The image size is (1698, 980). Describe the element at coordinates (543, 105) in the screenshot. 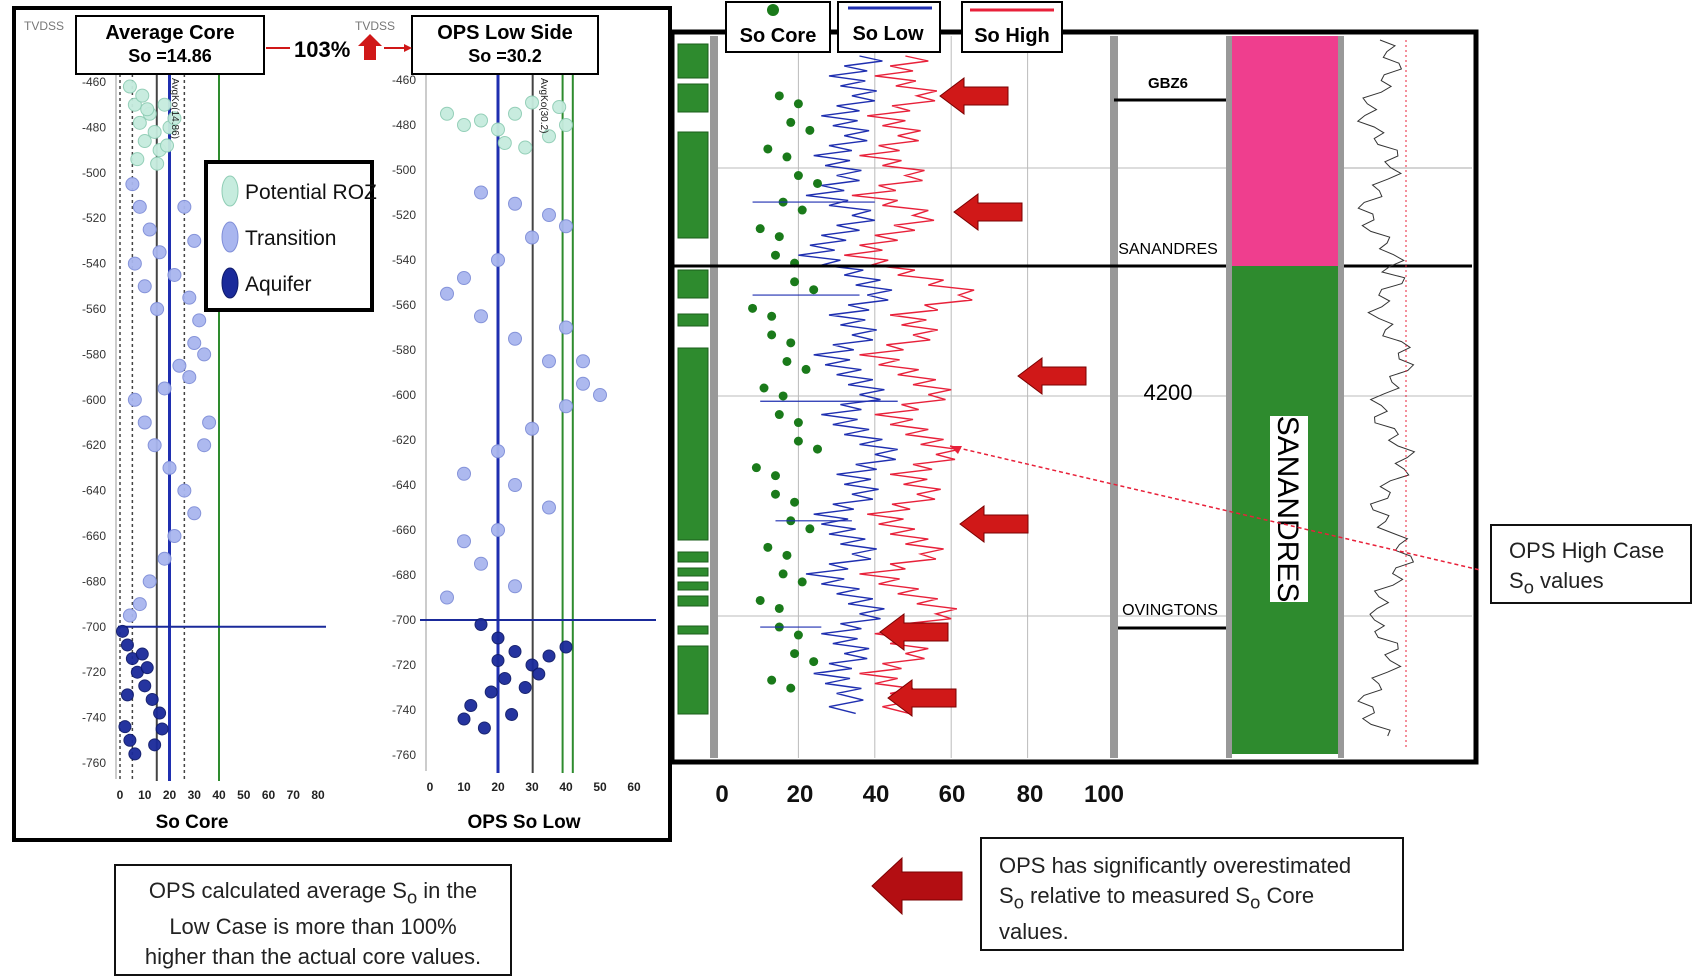

I see `ops-line-label: AvgKo(30.2)` at that location.